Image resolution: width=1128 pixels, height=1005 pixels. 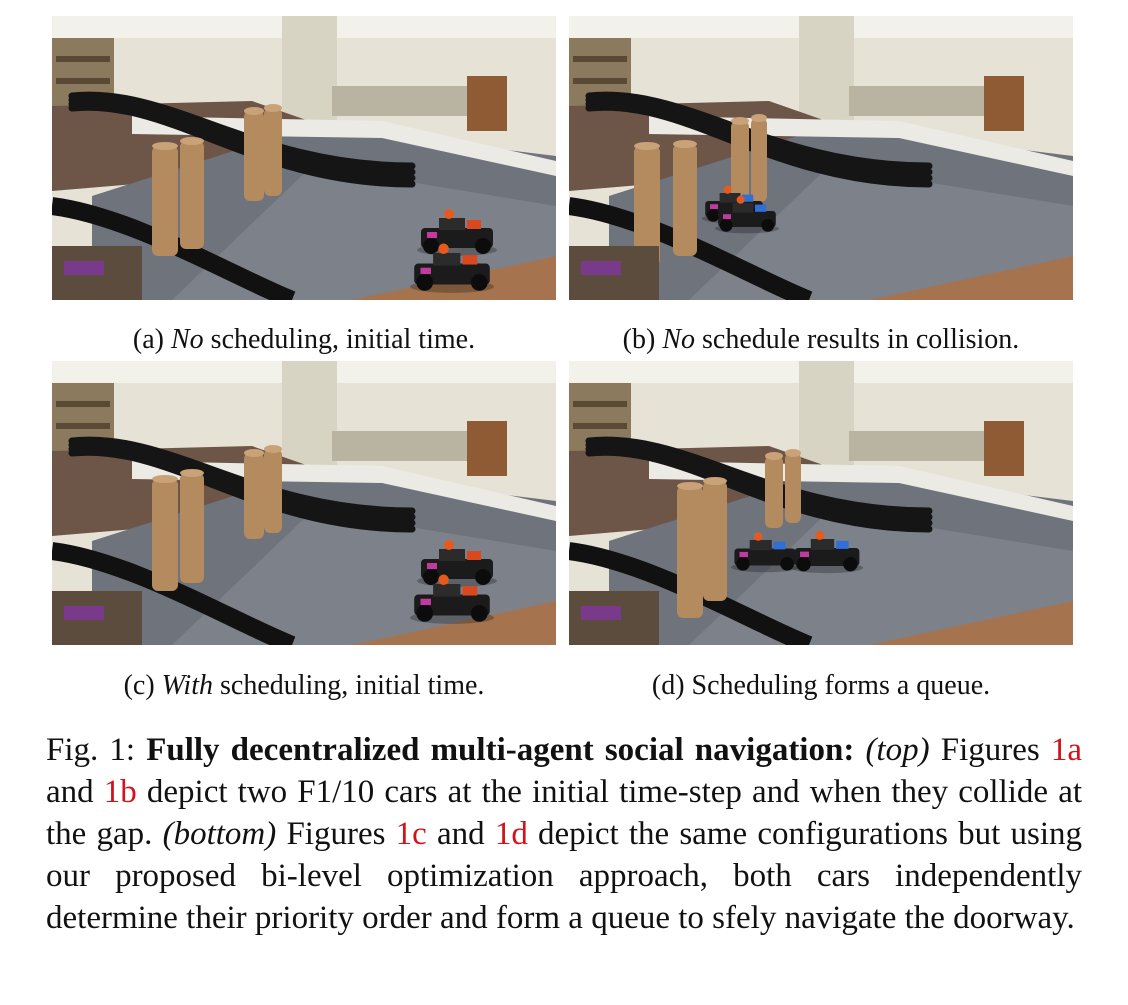 What do you see at coordinates (679, 339) in the screenshot?
I see `subcaption-b-emph: No` at bounding box center [679, 339].